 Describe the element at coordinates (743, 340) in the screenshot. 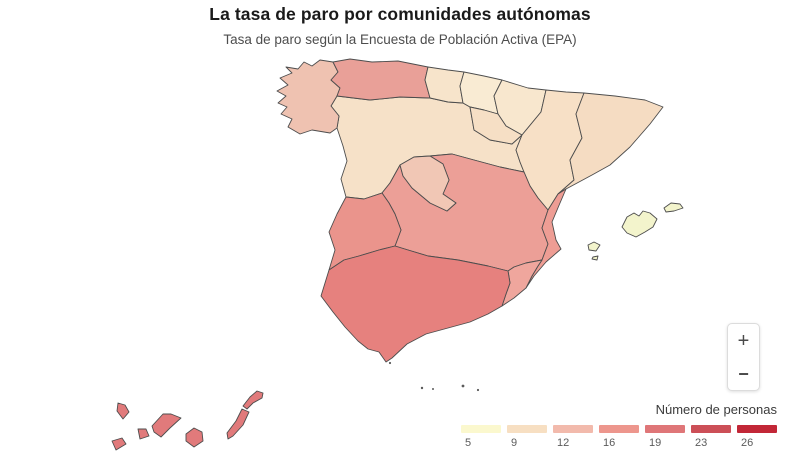

I see `zoom-in-button: +` at that location.